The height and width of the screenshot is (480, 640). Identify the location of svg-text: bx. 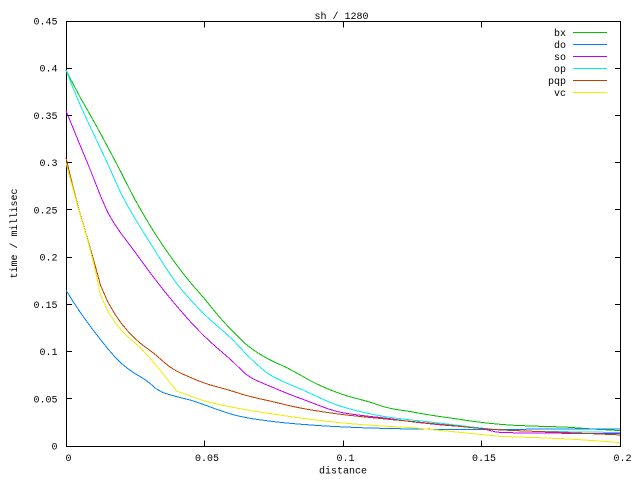
(560, 34).